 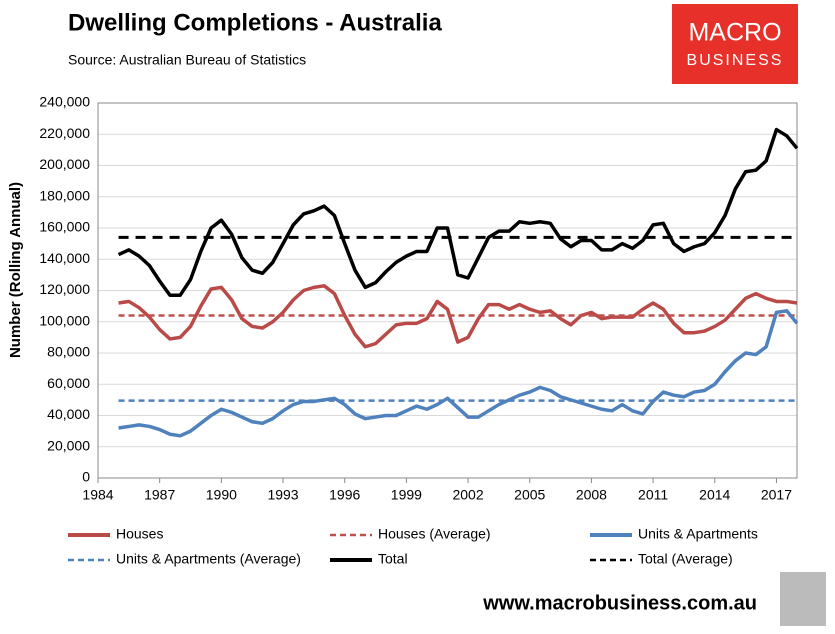 I want to click on x-tick-label: 1999, so click(x=406, y=495).